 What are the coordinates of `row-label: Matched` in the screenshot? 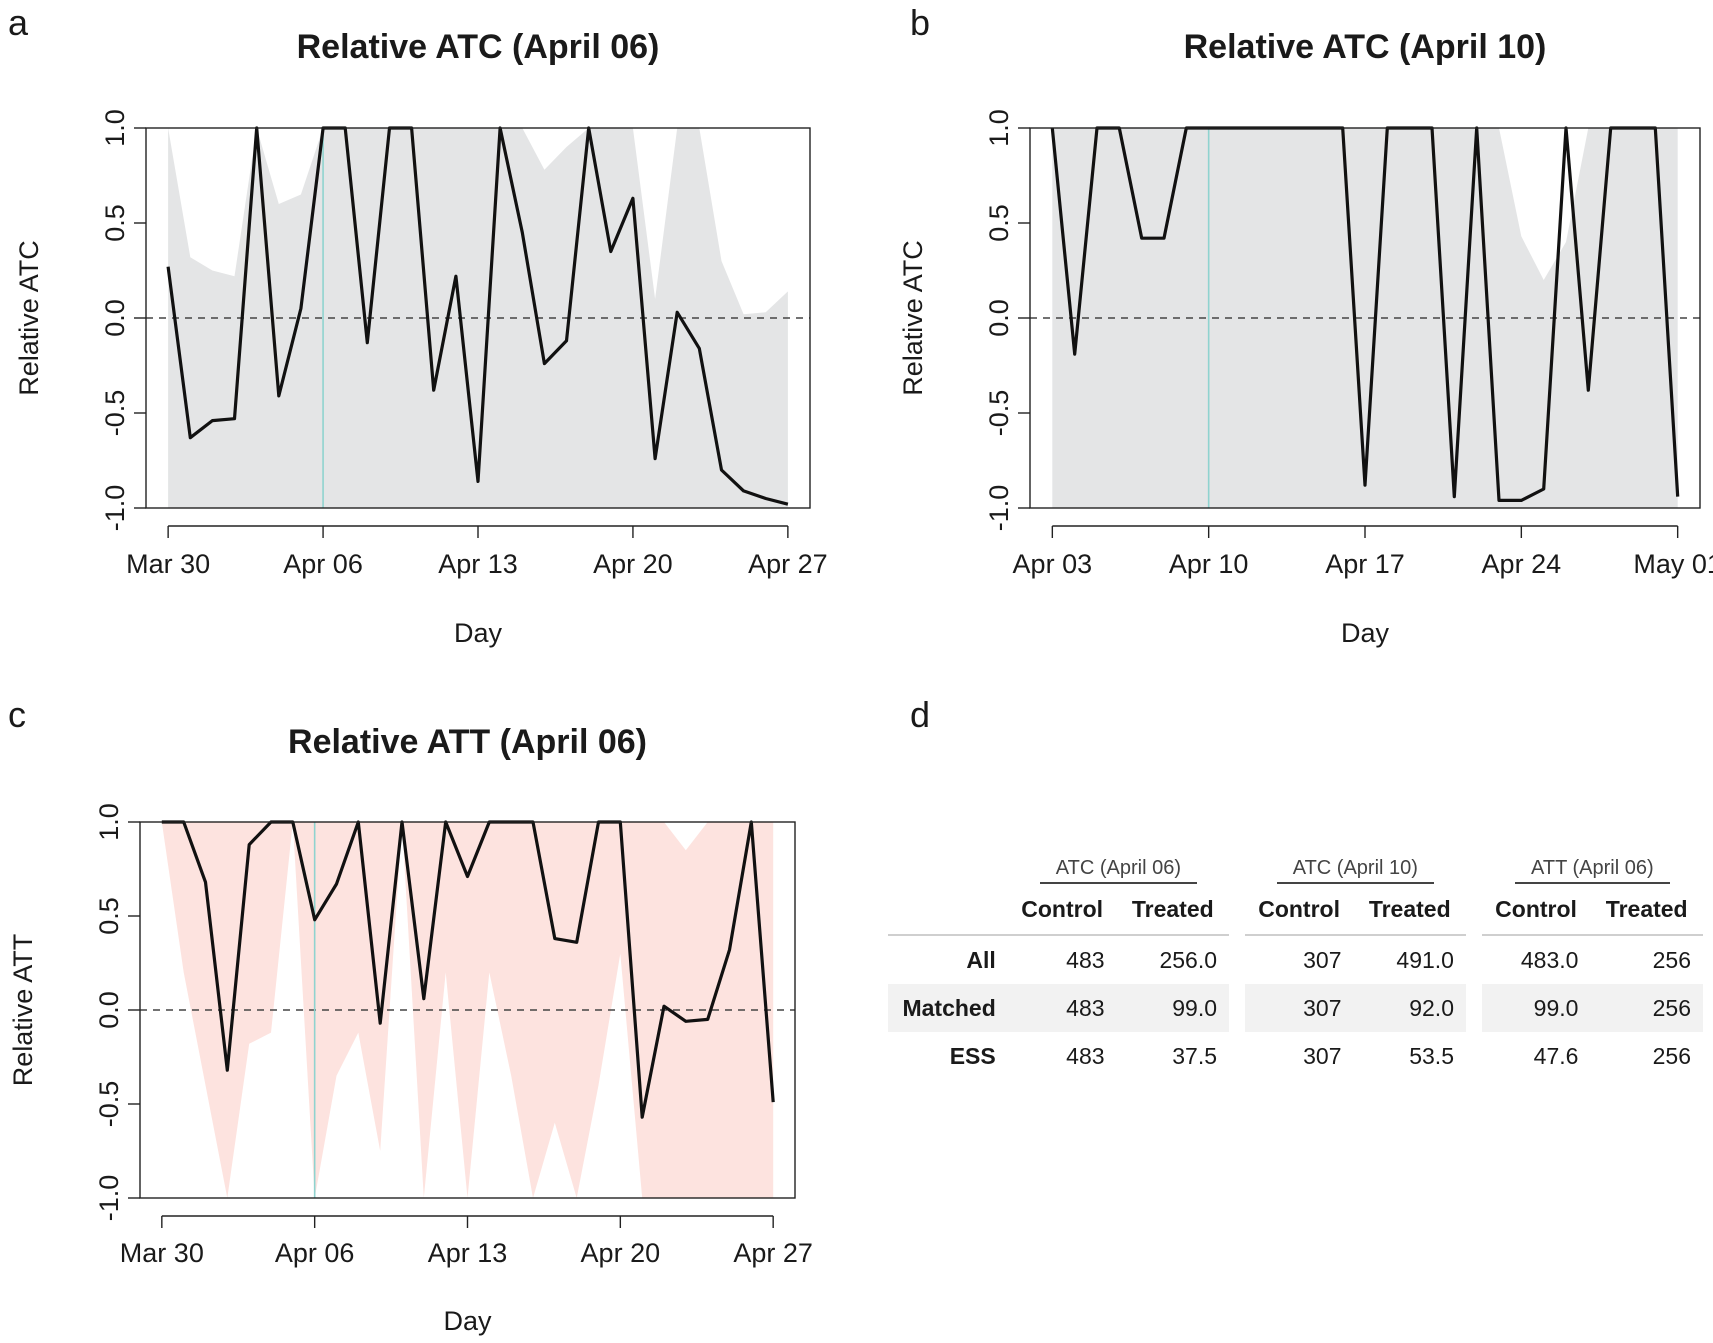 It's located at (948, 1008).